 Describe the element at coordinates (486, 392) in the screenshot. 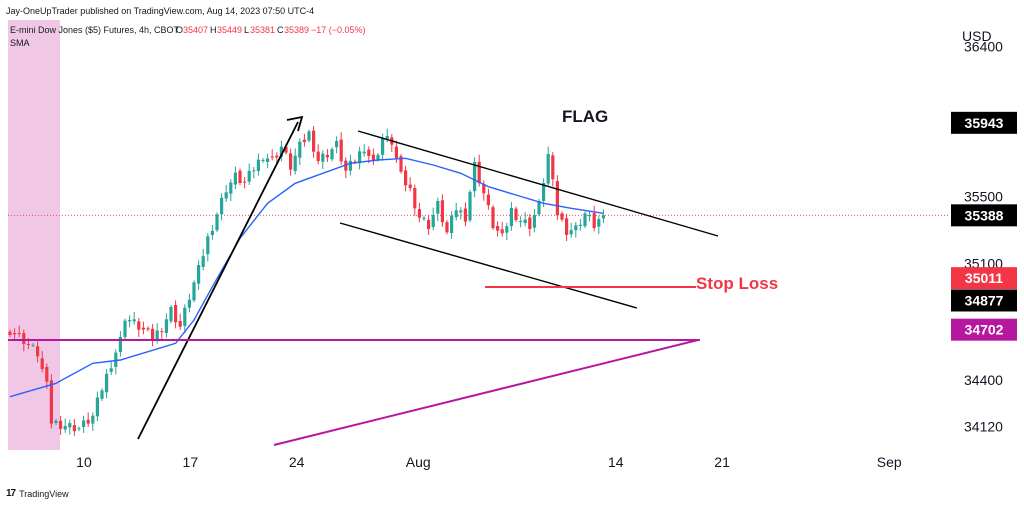

I see `rising-trendline` at that location.